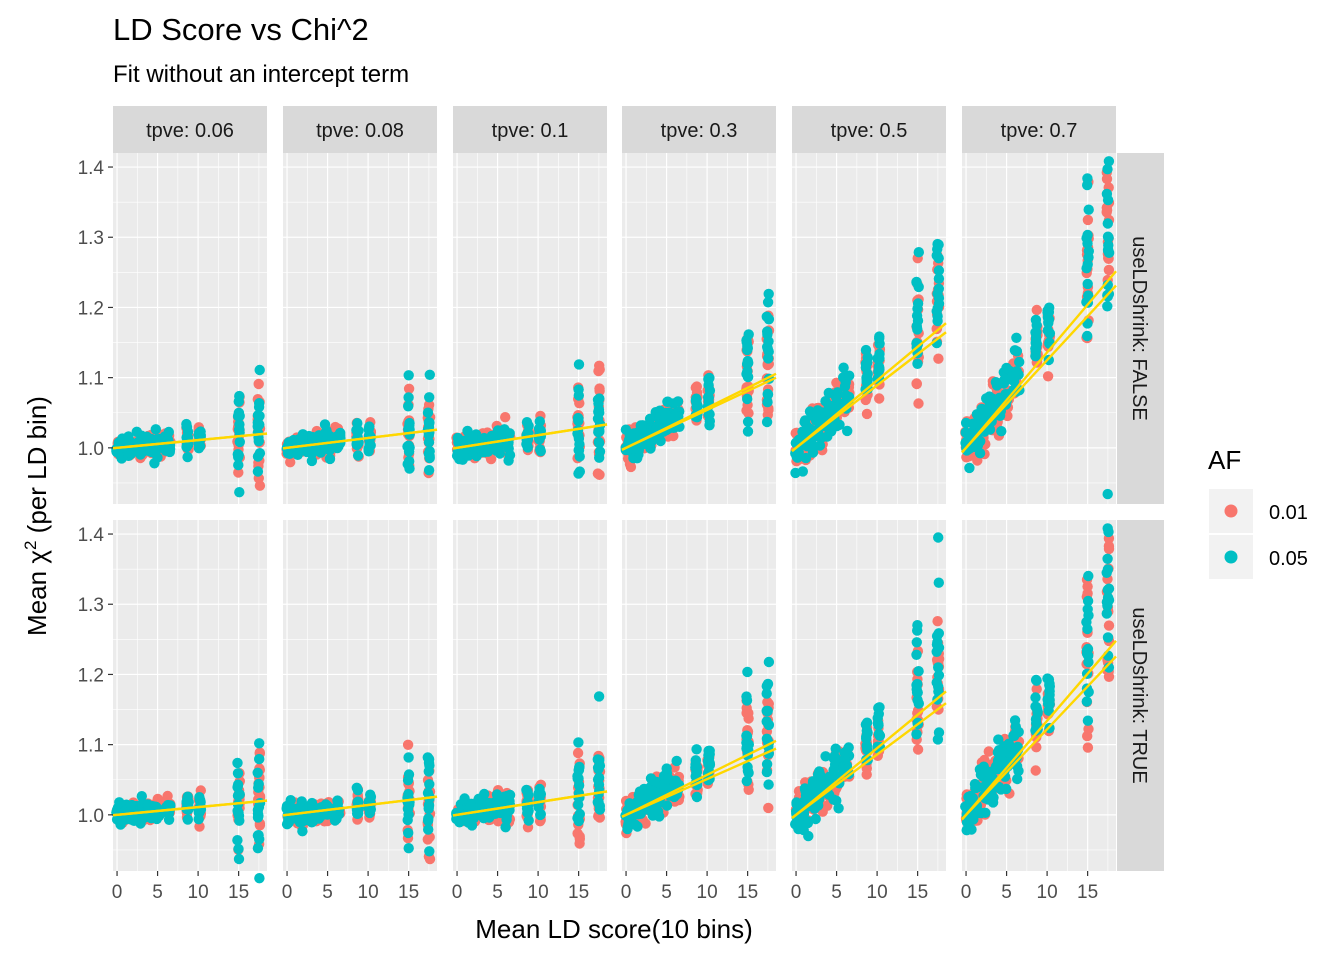  I want to click on facet-strip-top, so click(699, 129).